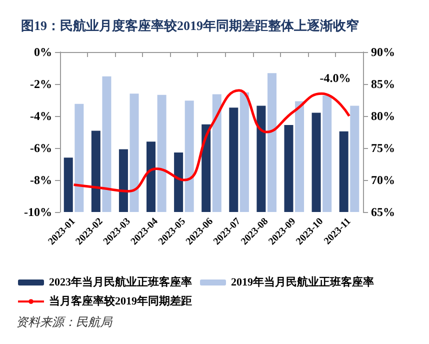  What do you see at coordinates (383, 180) in the screenshot?
I see `y2-tick-label: 70%` at bounding box center [383, 180].